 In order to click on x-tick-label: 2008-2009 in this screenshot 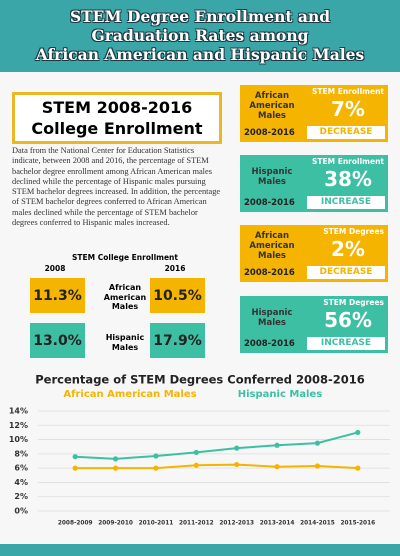, I will do `click(75, 524)`.